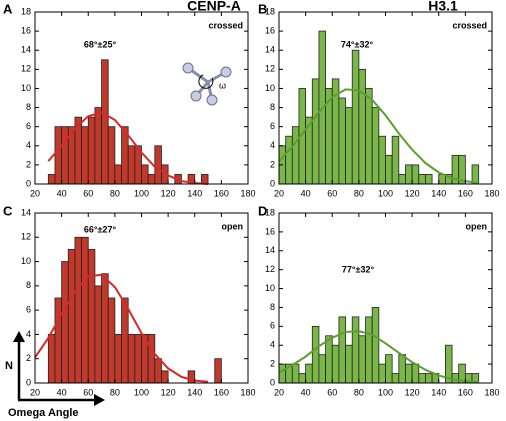  What do you see at coordinates (43, 413) in the screenshot?
I see `x-axis-label: Omega Angle` at bounding box center [43, 413].